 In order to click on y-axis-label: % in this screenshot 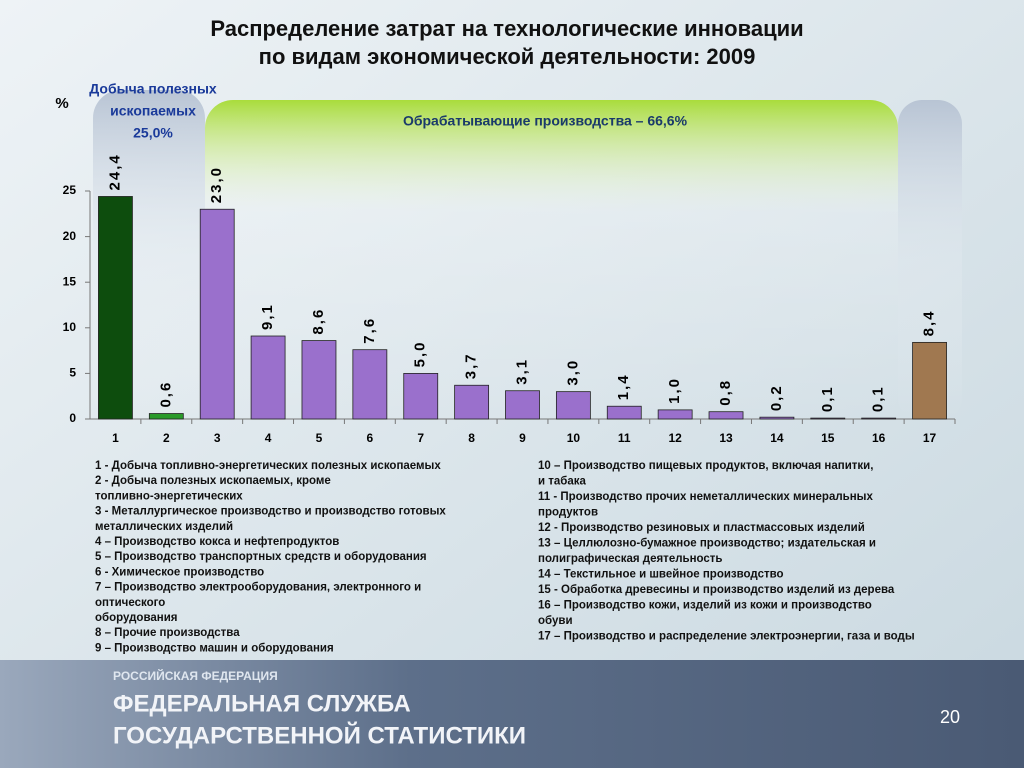, I will do `click(61, 103)`.